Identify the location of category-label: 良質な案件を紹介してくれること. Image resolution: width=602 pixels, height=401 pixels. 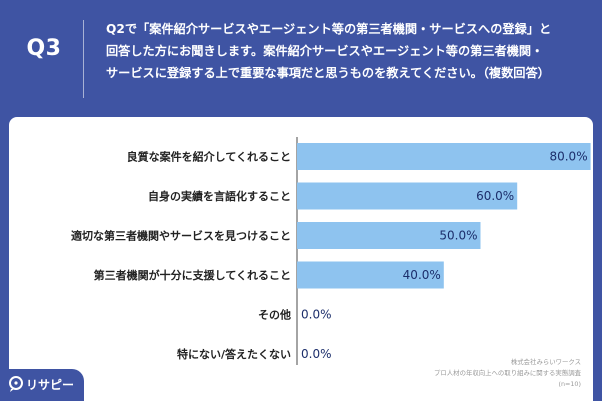
(209, 157).